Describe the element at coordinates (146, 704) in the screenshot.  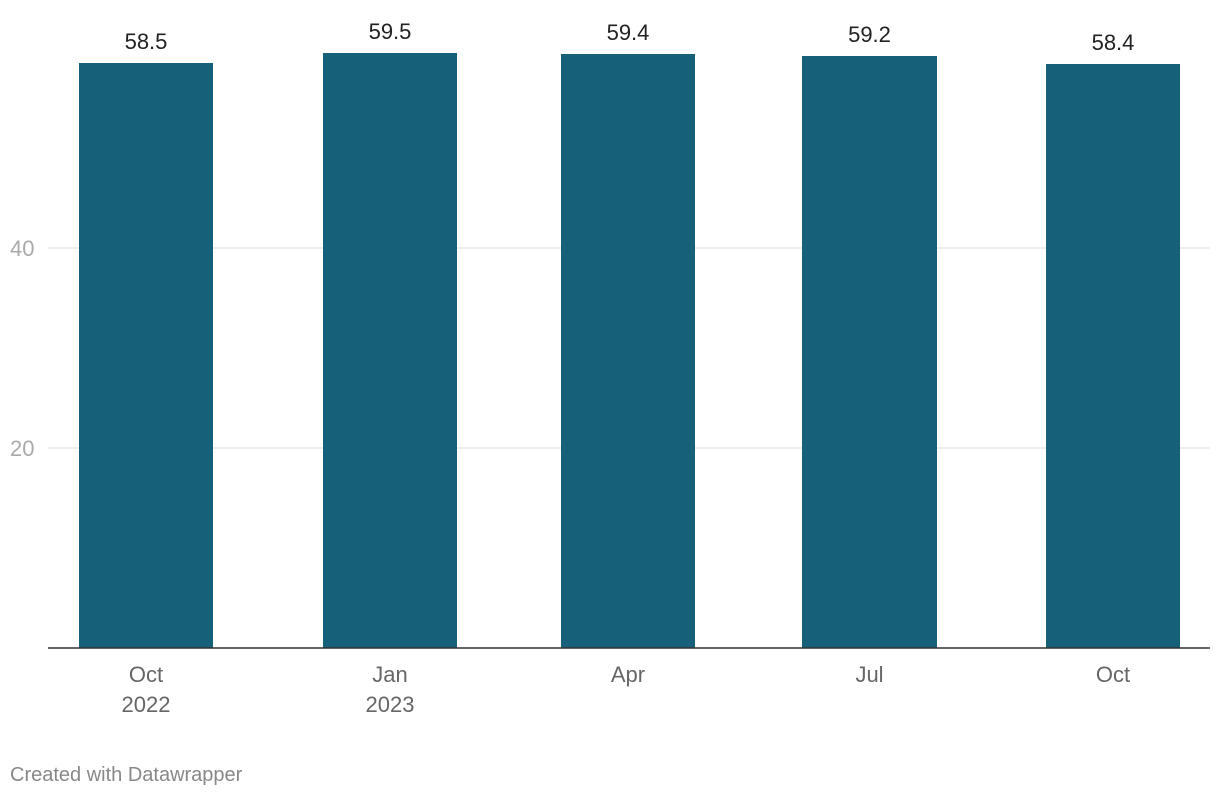
I see `x-tick-label: 2022` at that location.